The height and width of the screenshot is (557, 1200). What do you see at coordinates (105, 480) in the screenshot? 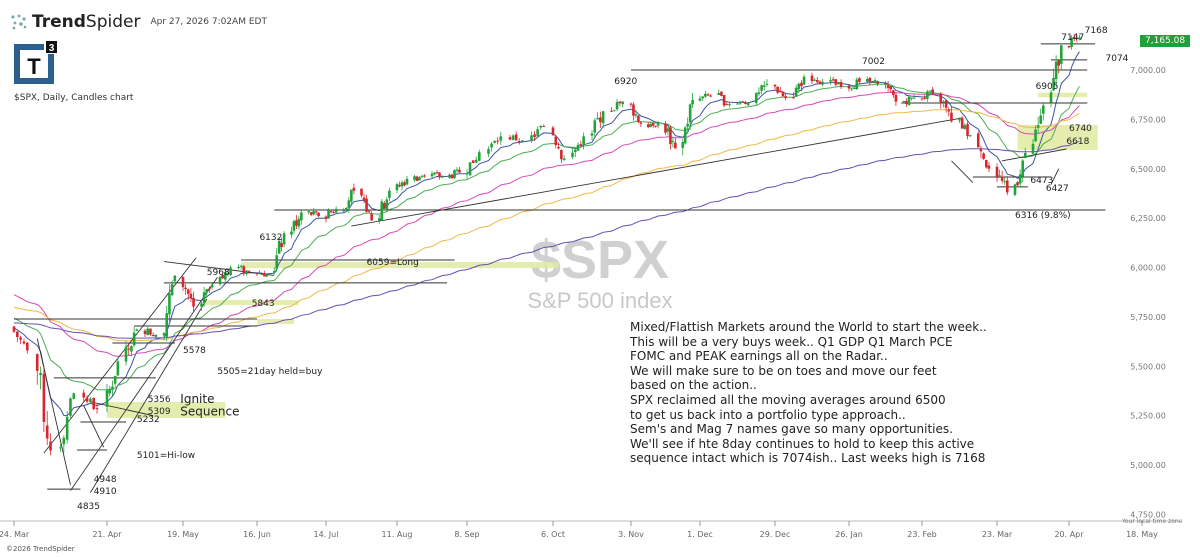
I see `annotation-label: 4948` at bounding box center [105, 480].